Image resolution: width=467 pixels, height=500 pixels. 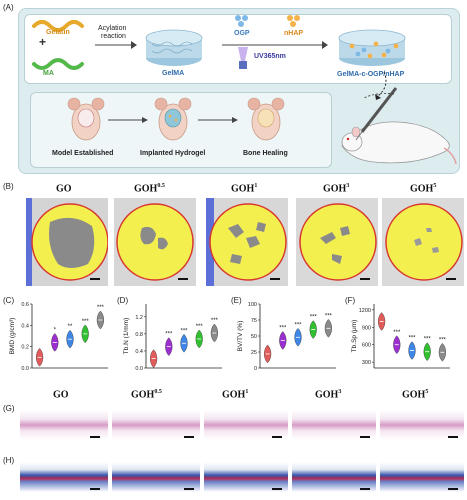 I want to click on y-tick-label: 25, so click(x=254, y=353).